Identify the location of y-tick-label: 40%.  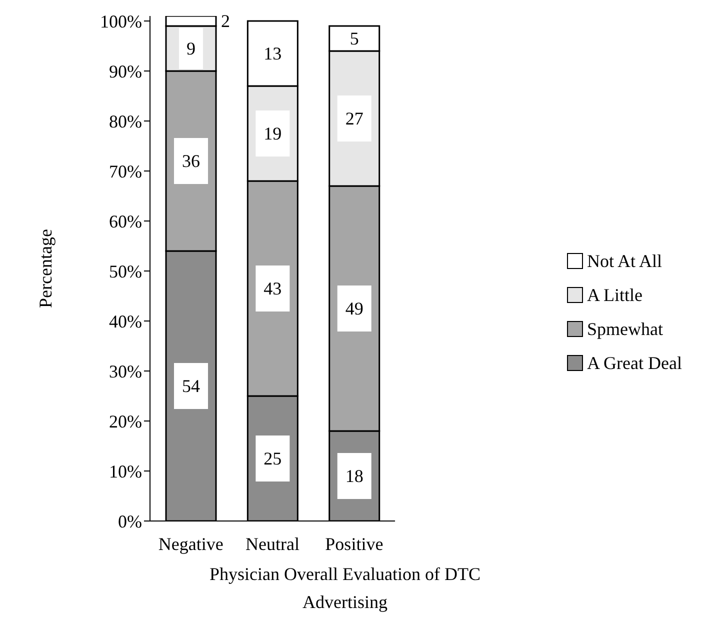
(125, 321).